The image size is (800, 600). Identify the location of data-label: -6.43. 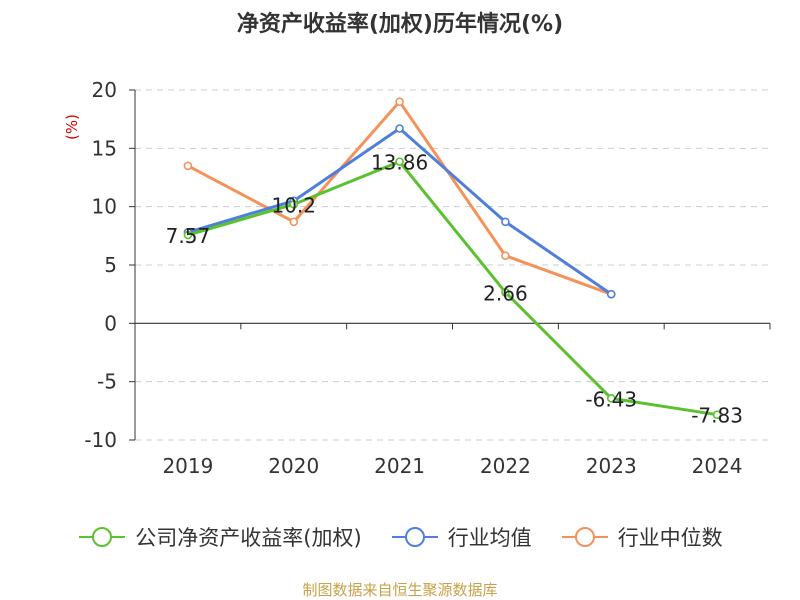
(611, 399).